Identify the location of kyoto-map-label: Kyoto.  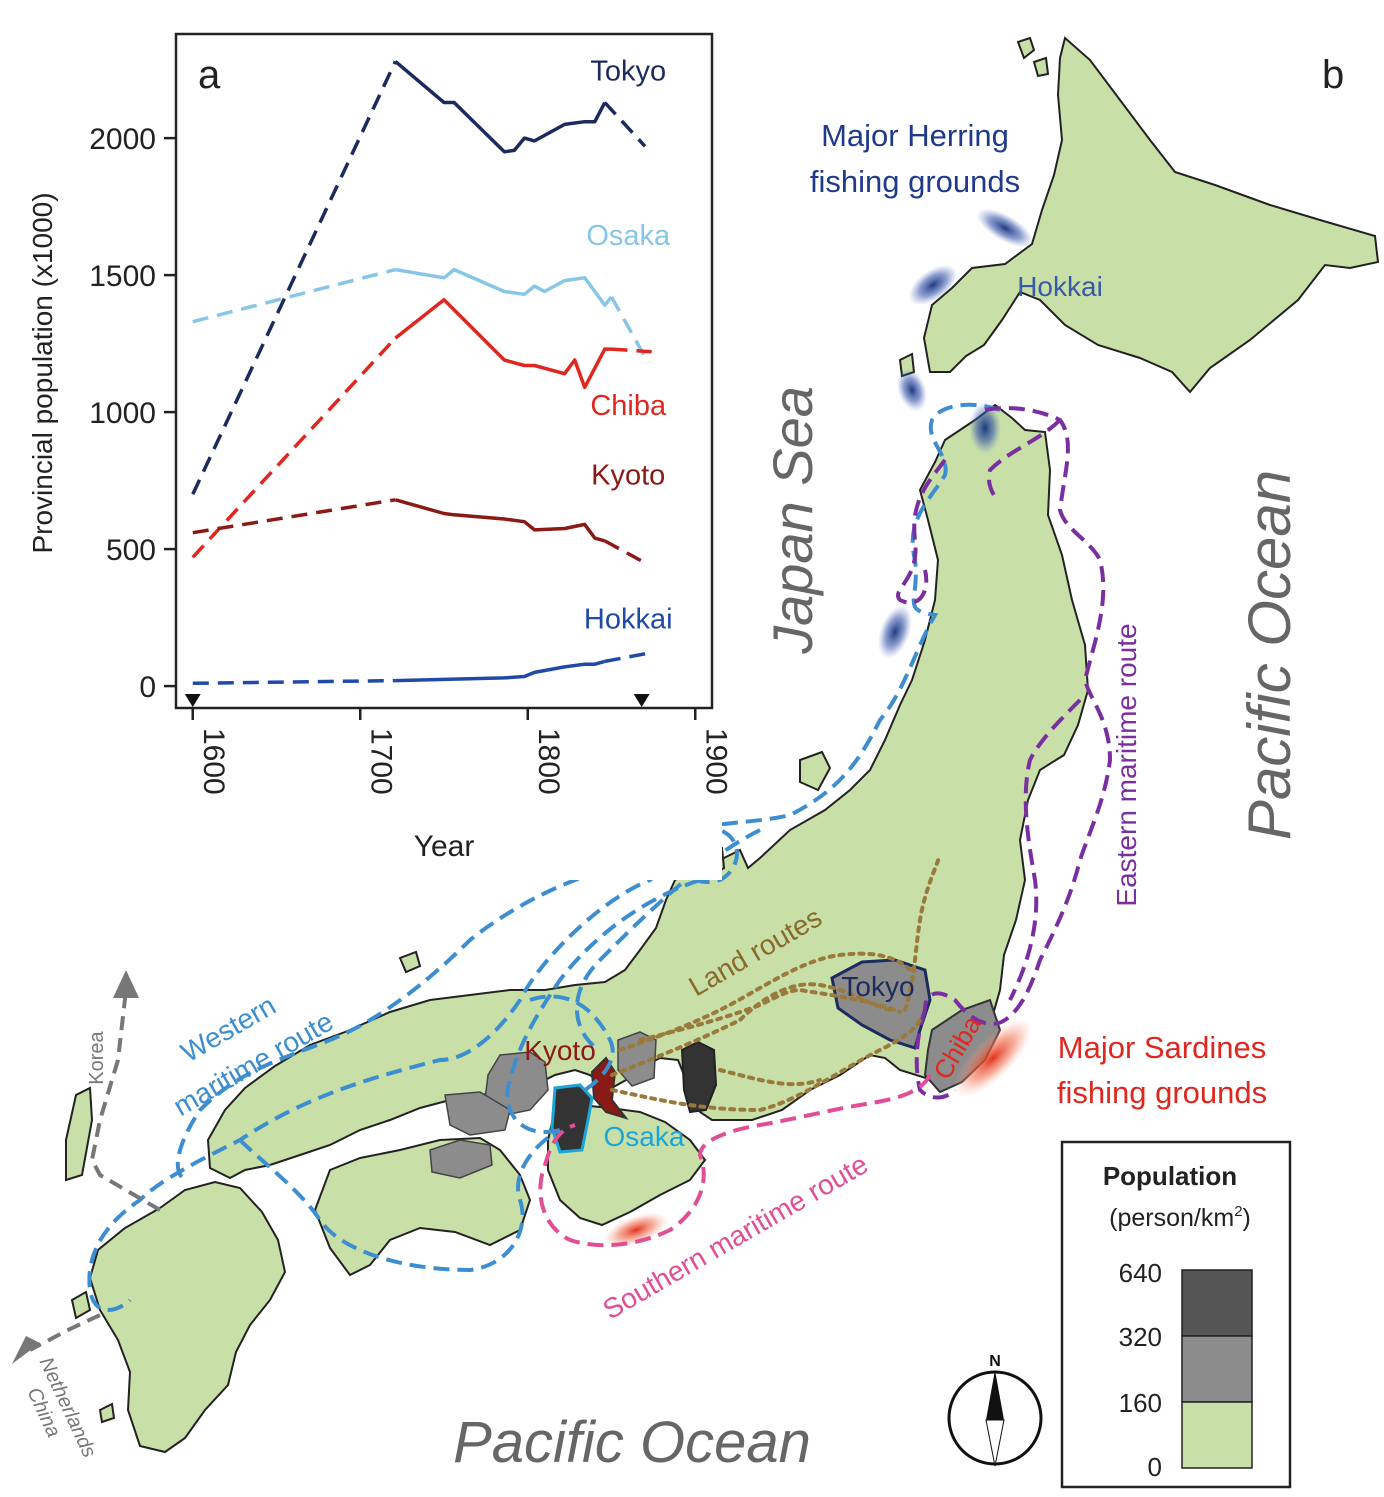
(560, 1050).